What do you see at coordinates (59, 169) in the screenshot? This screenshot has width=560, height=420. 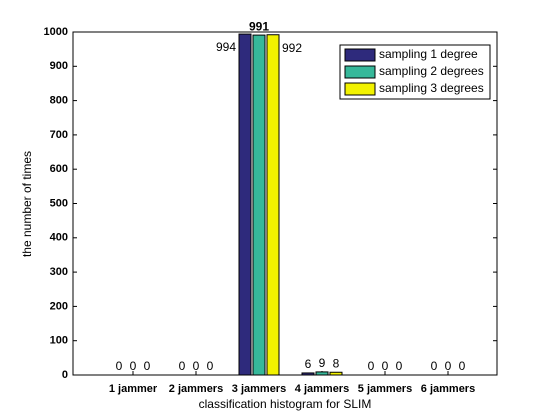 I see `y-tick-label: 600` at bounding box center [59, 169].